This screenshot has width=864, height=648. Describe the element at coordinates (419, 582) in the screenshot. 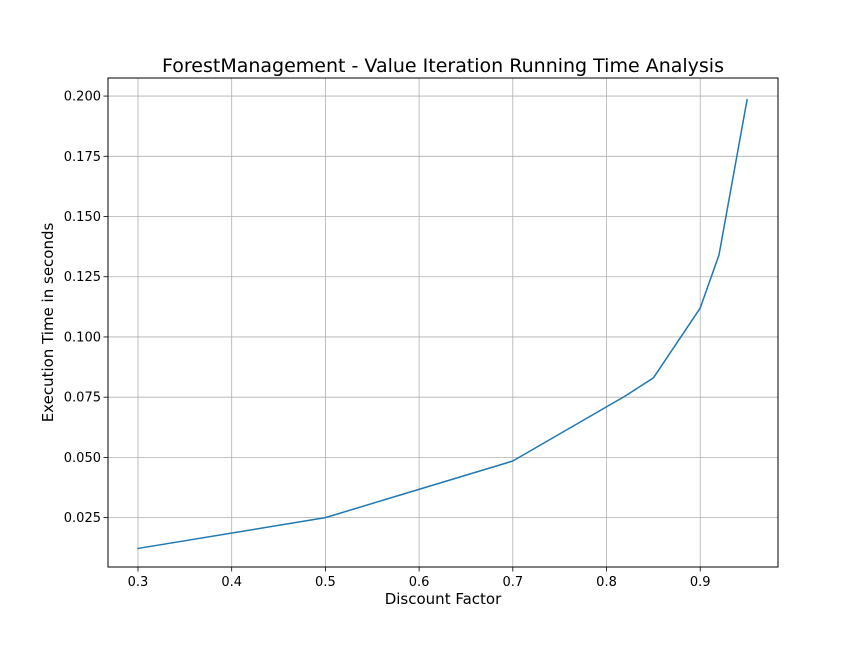

I see `x-tick-label: 0.6` at that location.